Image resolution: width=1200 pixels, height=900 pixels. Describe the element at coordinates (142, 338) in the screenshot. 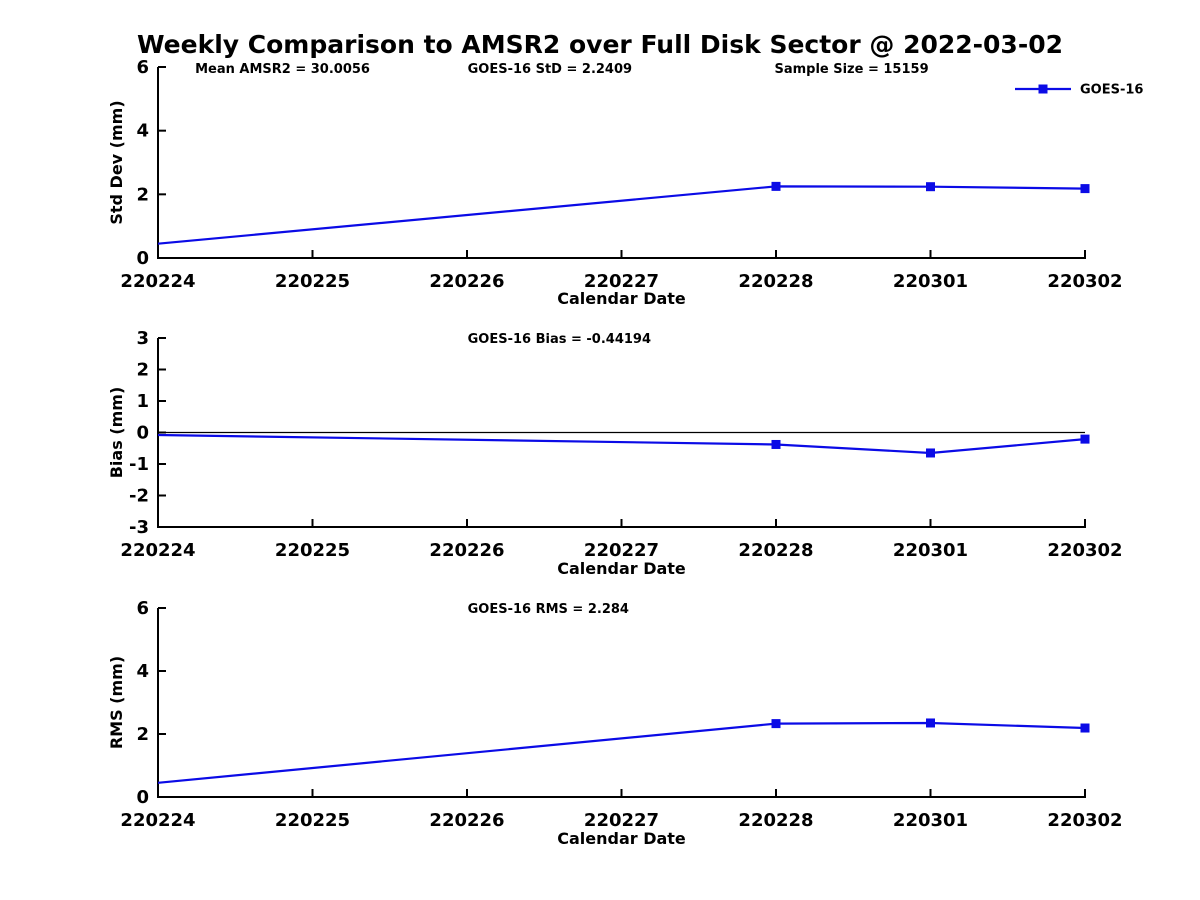

I see `y-tick-label: 3` at that location.